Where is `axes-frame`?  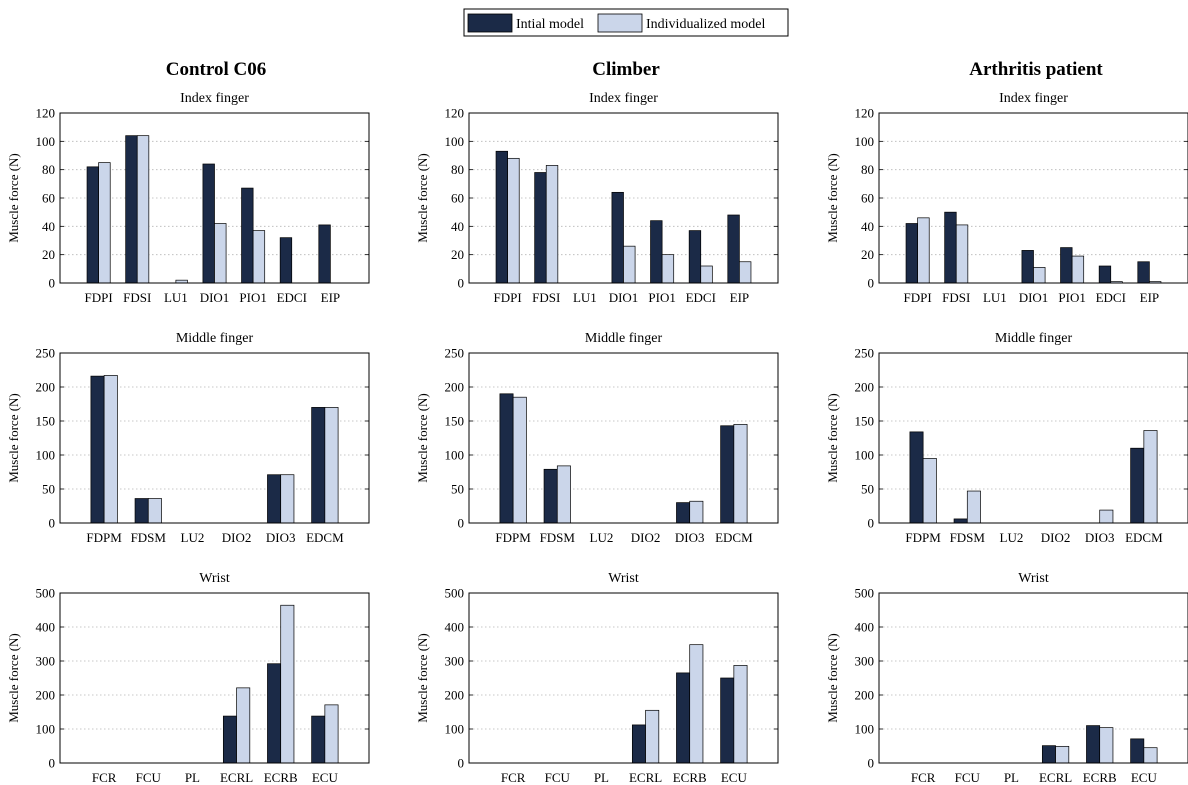
axes-frame is located at coordinates (1033, 678).